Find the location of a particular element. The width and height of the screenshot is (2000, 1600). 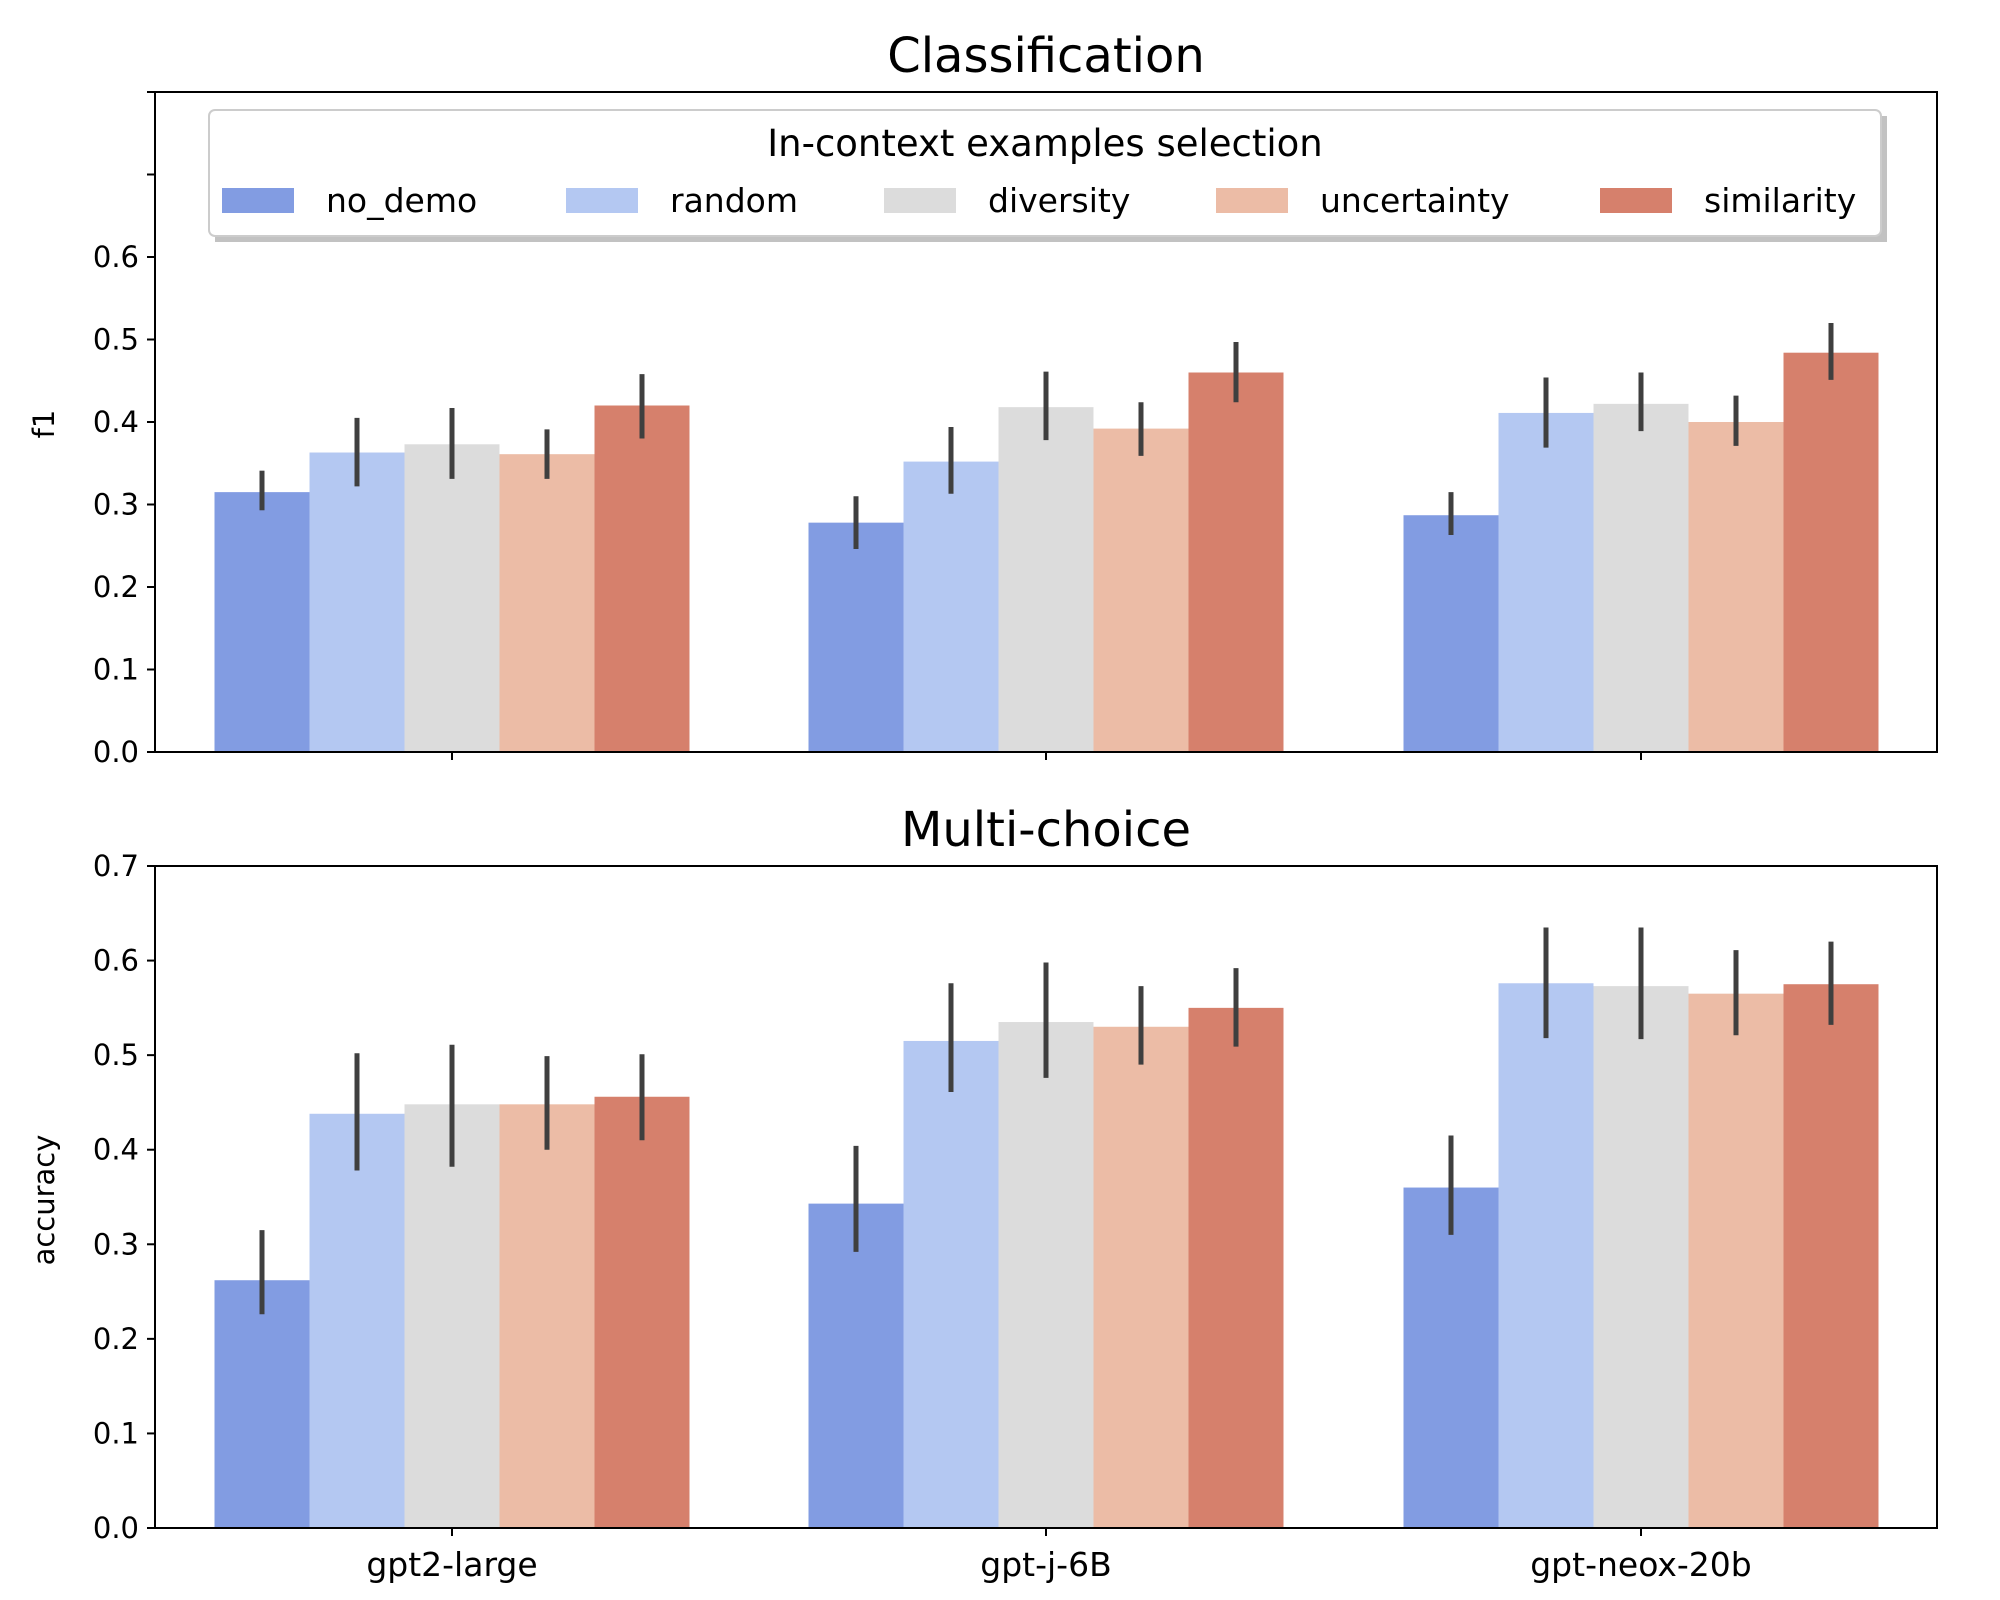

multichoice-y-tick-label: 0.7 is located at coordinates (116, 866).